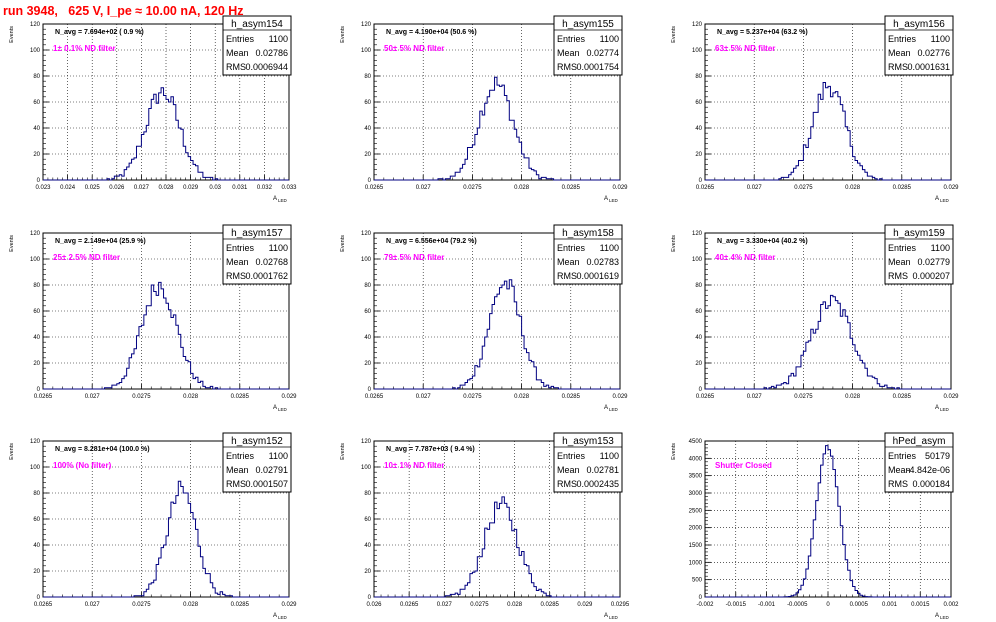  What do you see at coordinates (374, 605) in the screenshot?
I see `x-tick-label: 0.026` at bounding box center [374, 605].